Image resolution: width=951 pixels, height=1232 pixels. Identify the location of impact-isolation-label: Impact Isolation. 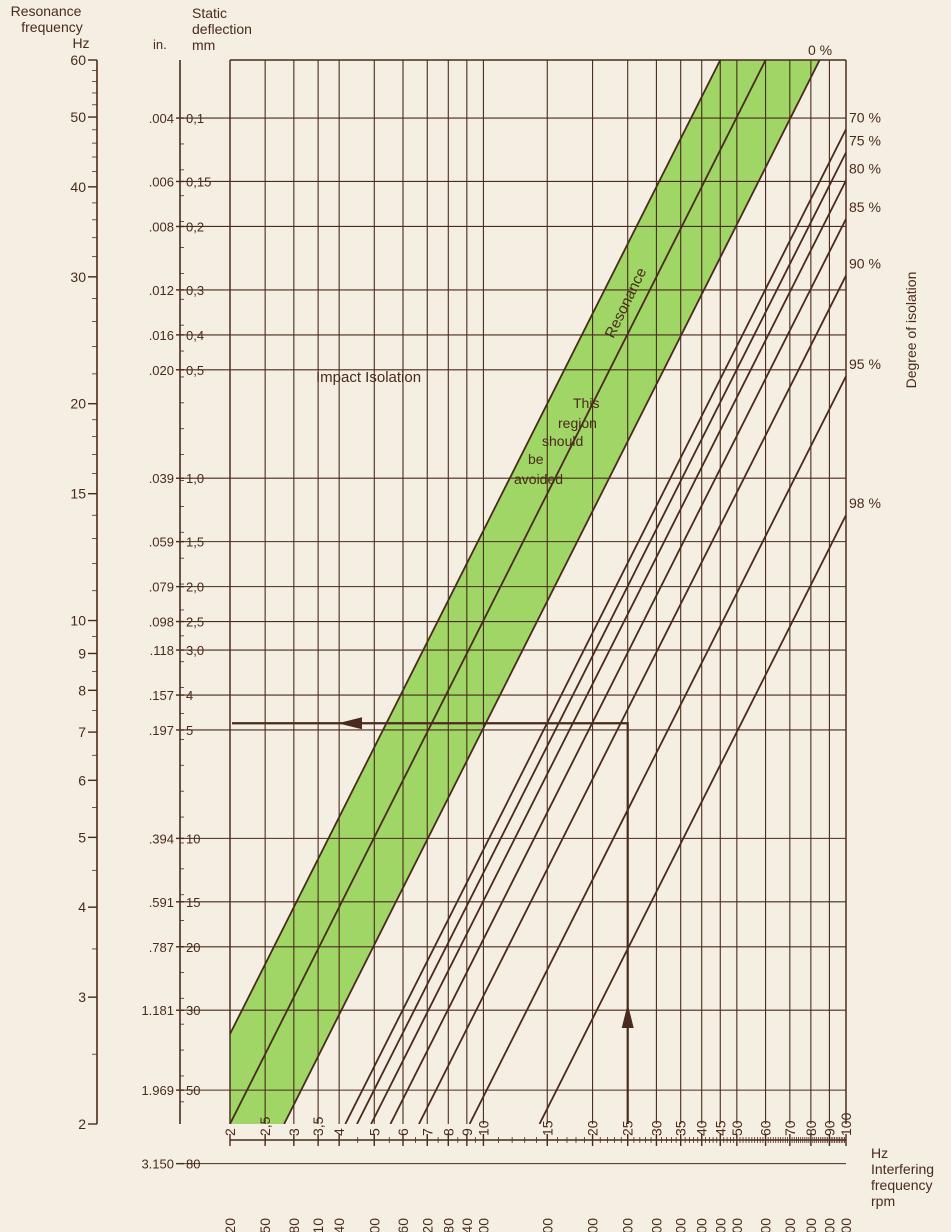
(368, 377).